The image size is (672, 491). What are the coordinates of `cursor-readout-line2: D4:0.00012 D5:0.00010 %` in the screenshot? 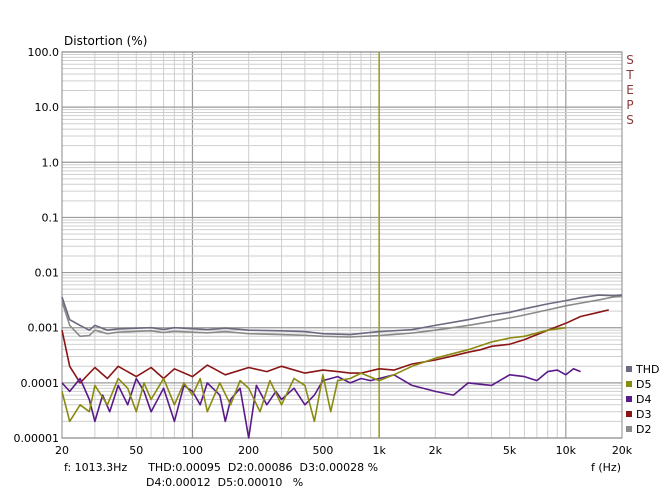 It's located at (225, 482).